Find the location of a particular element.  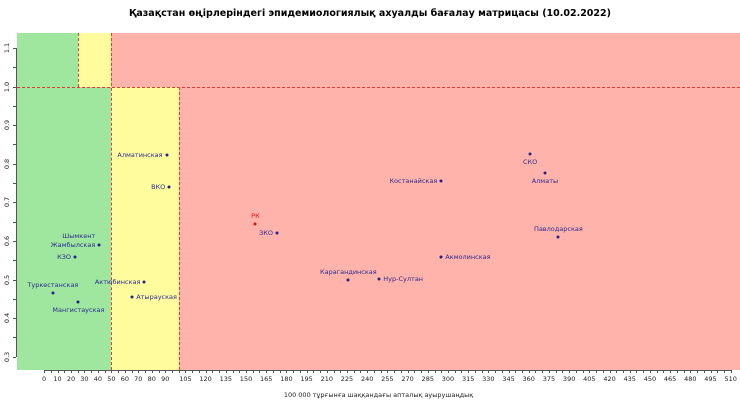

data-point-label: Жамбылская is located at coordinates (73, 244).